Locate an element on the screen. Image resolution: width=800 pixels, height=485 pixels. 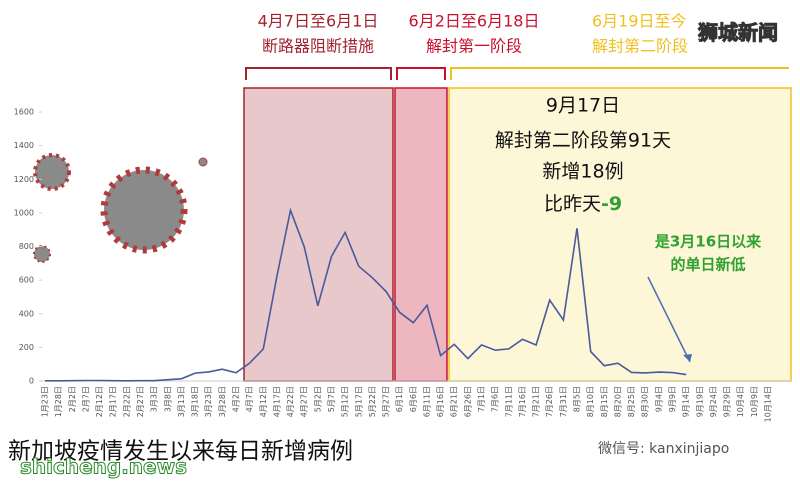
x-tick-label: 6月16日 is located at coordinates (440, 401).